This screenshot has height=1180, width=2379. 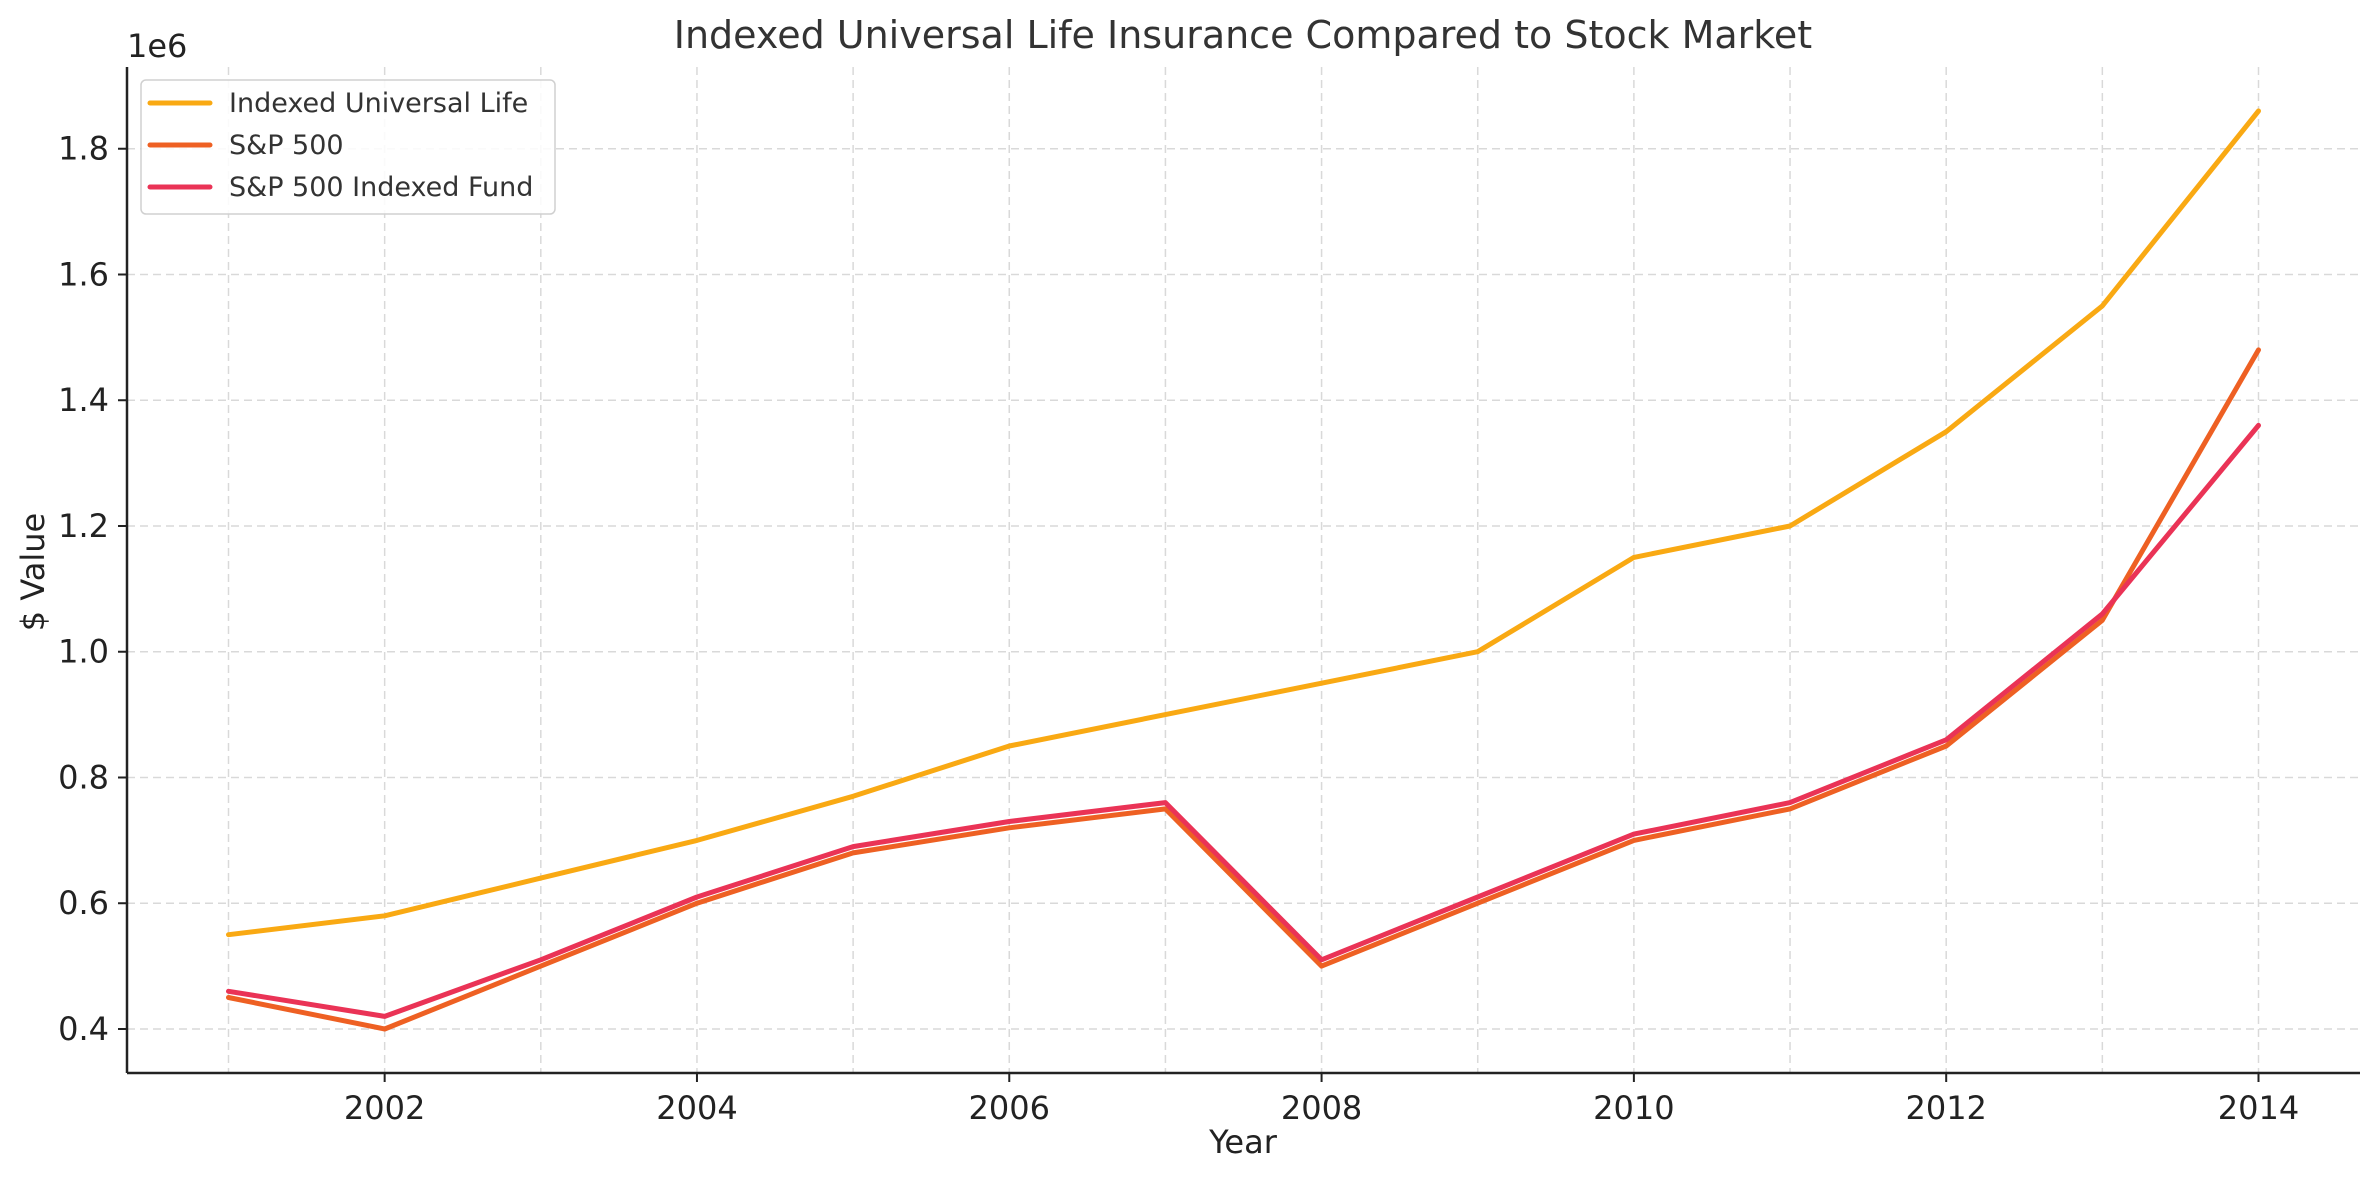 What do you see at coordinates (384, 1108) in the screenshot?
I see `x-tick-label: 2002` at bounding box center [384, 1108].